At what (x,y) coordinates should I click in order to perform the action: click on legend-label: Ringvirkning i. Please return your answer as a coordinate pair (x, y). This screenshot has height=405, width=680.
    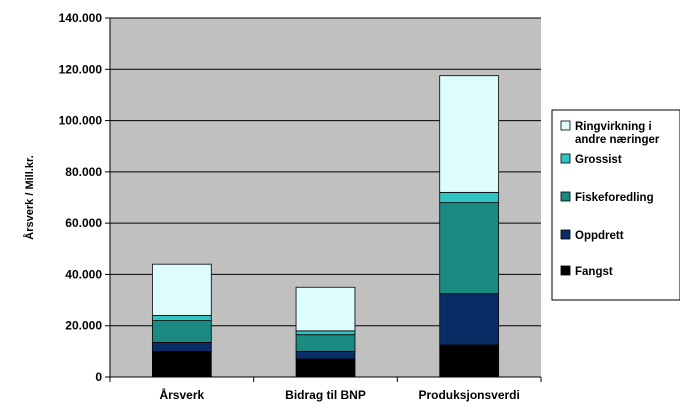
    Looking at the image, I should click on (613, 127).